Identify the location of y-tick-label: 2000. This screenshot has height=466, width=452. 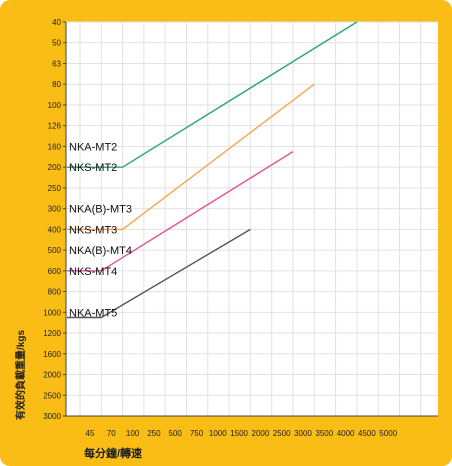
(52, 375).